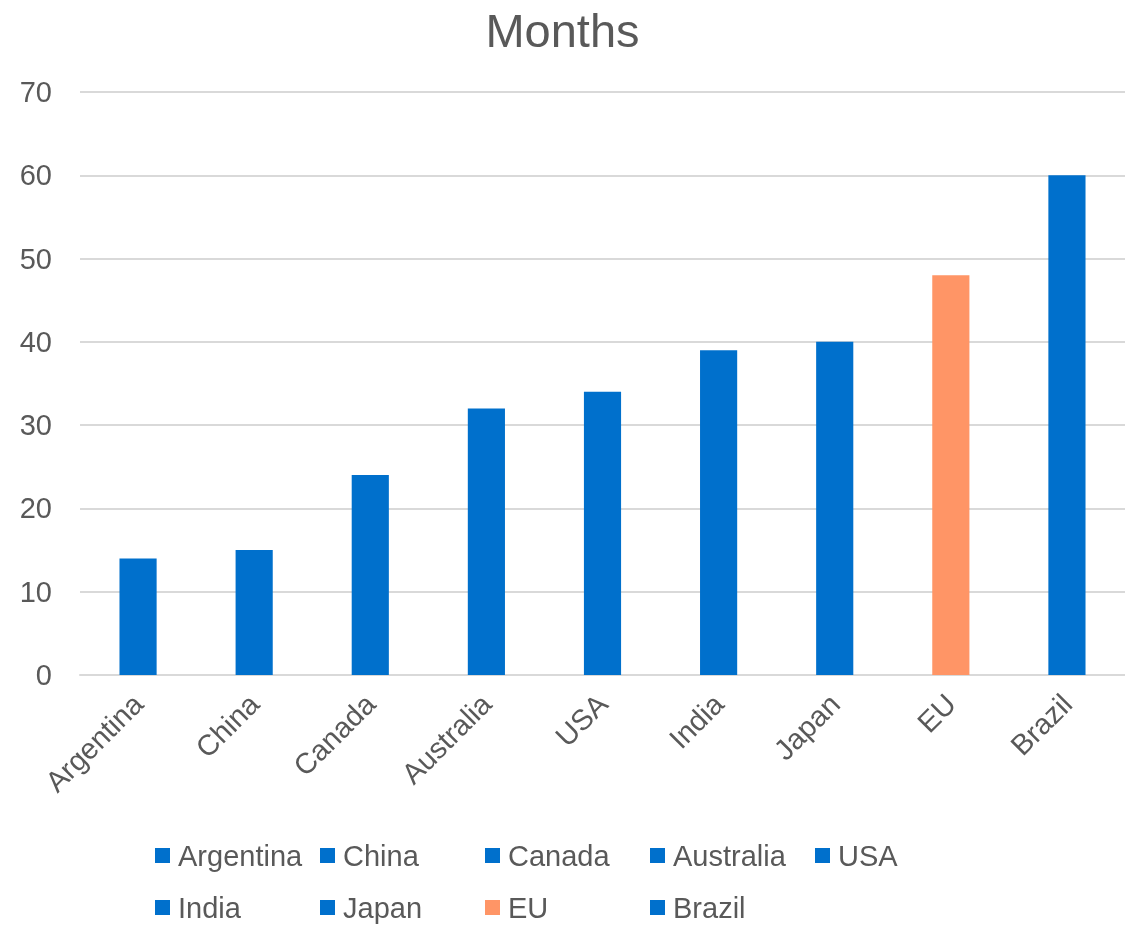 This screenshot has width=1125, height=927. What do you see at coordinates (937, 713) in the screenshot?
I see `x-tick-label: EU` at bounding box center [937, 713].